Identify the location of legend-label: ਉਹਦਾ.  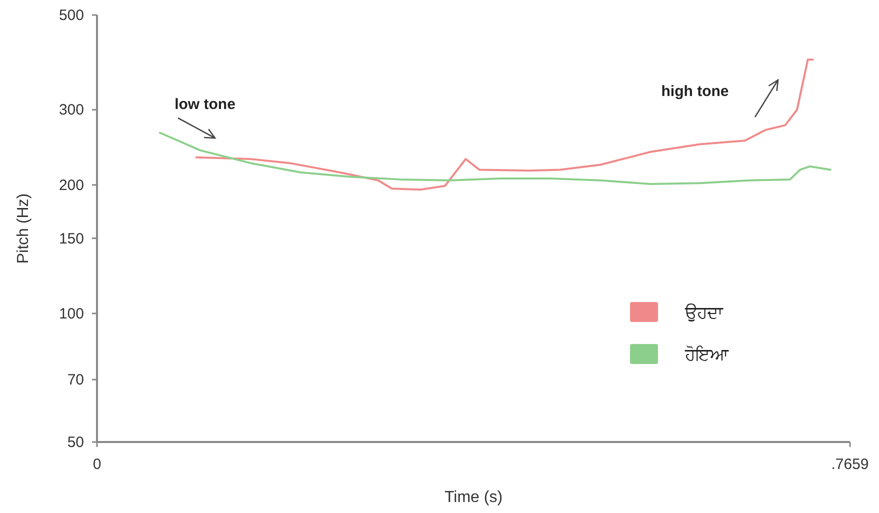
(704, 312).